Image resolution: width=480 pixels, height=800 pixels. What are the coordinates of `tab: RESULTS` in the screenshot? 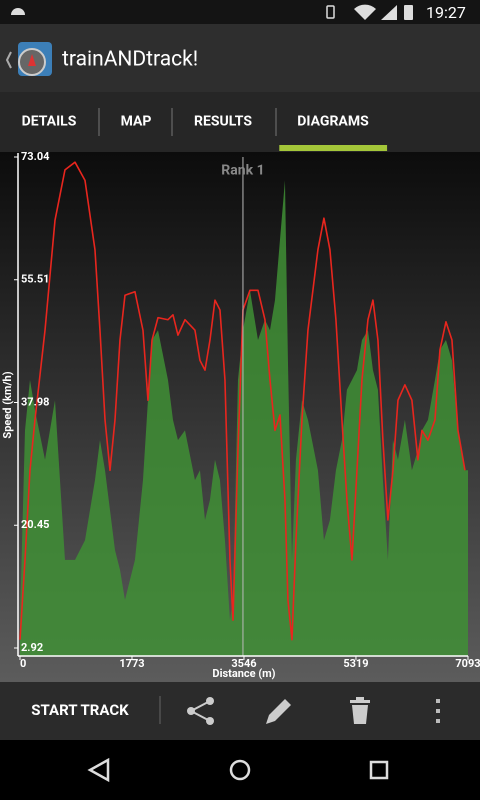 It's located at (223, 122).